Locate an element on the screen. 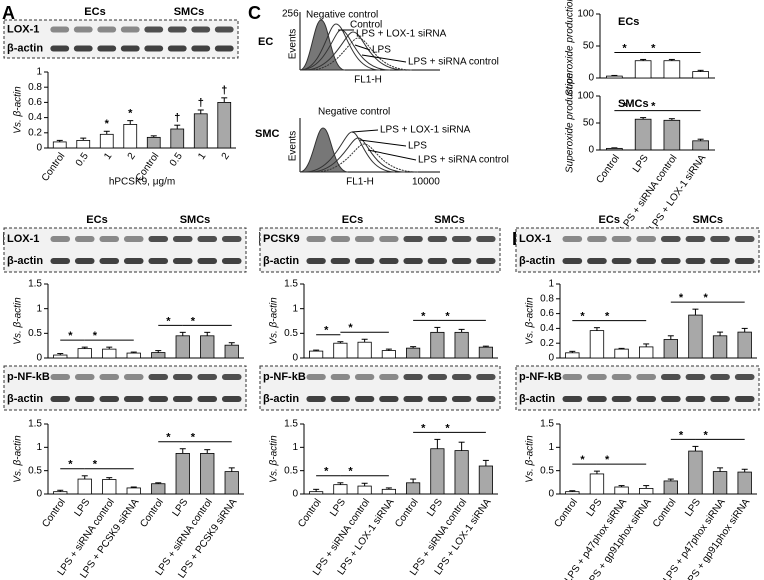 Image resolution: width=764 pixels, height=580 pixels. y-tick-label: 0.8 is located at coordinates (547, 298).